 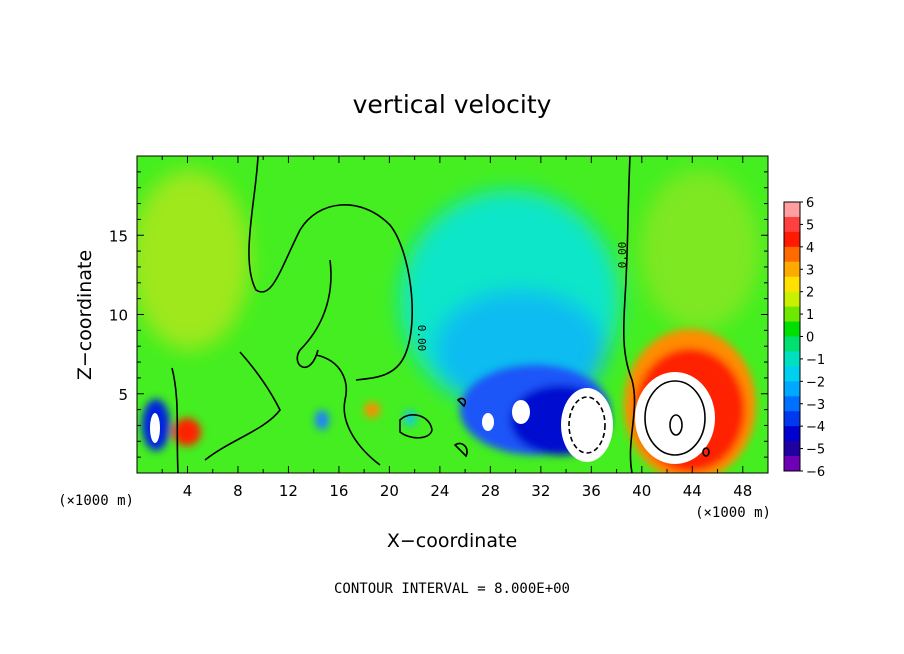 I want to click on x-tick-label: 44, so click(x=692, y=491).